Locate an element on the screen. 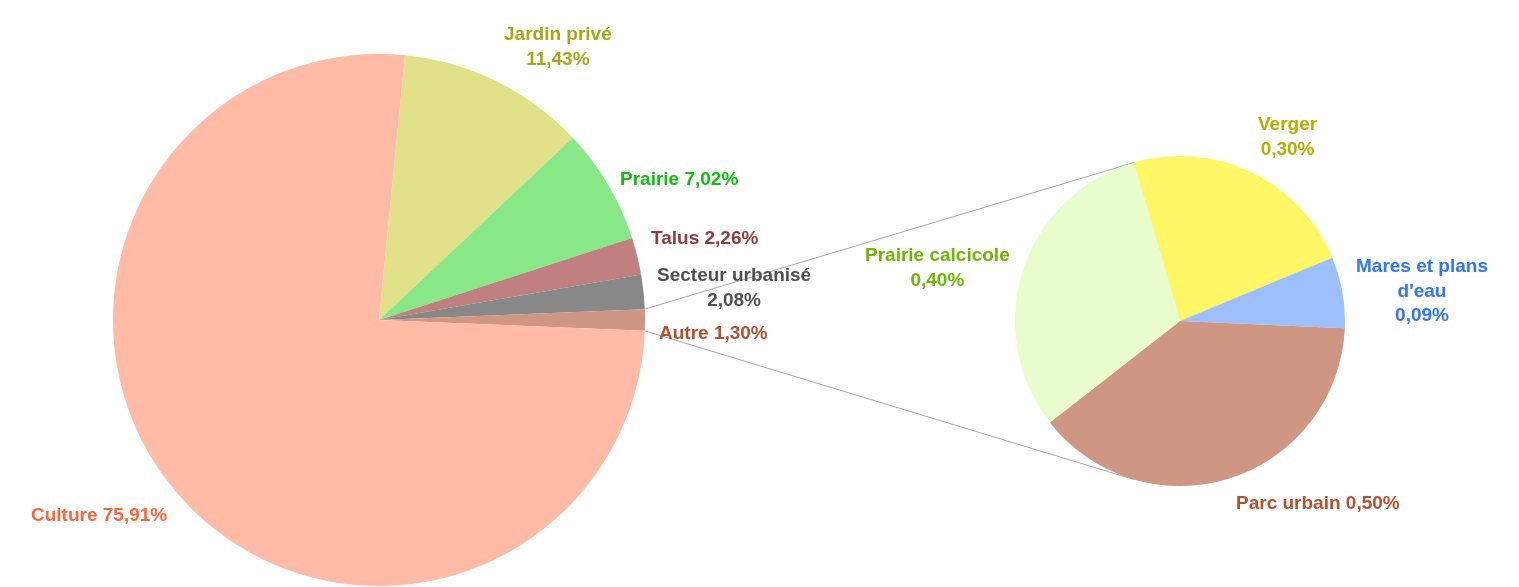  slice-label: Jardin privé is located at coordinates (558, 33).